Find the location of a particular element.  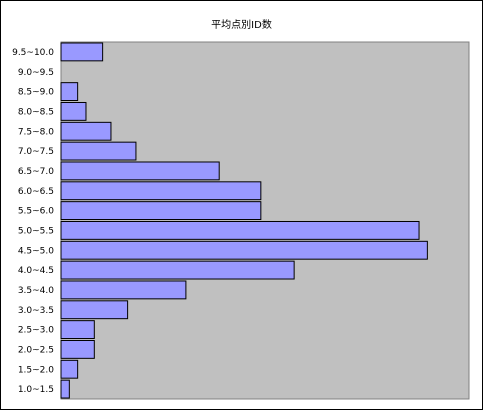

y-tick-label: 4.0~4.5 is located at coordinates (36, 271).